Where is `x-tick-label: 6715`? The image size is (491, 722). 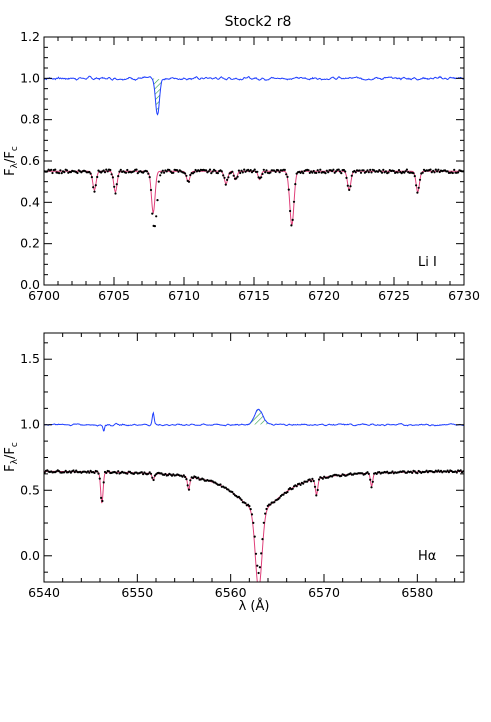
x-tick-label: 6715 is located at coordinates (254, 295).